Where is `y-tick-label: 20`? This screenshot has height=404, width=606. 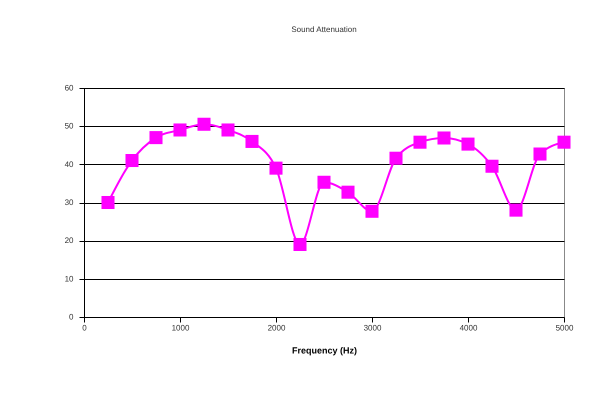
y-tick-label: 20 is located at coordinates (69, 241).